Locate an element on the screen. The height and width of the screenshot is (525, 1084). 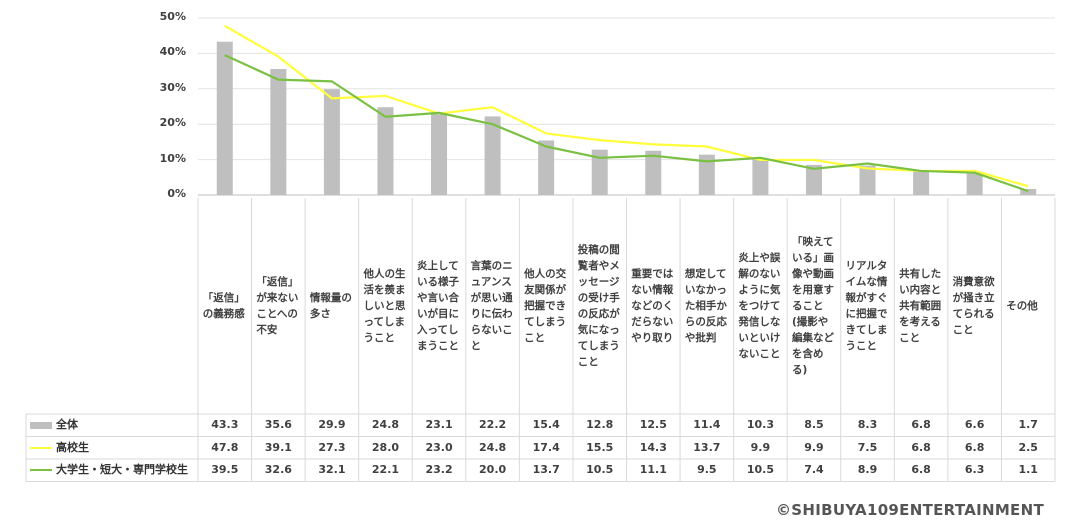
data-label: 15.5 is located at coordinates (600, 447).